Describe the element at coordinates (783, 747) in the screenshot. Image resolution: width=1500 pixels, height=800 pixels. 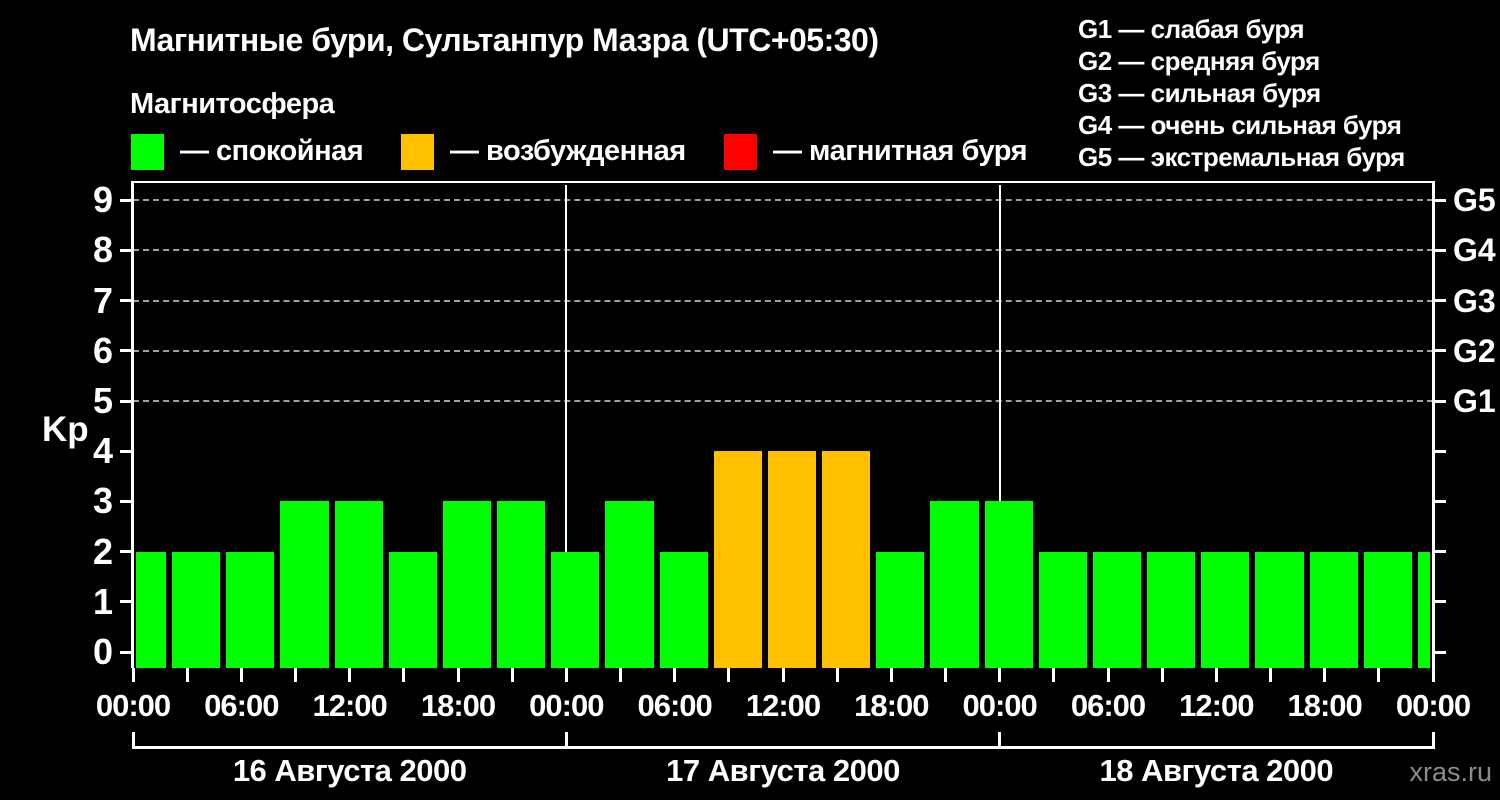
I see `date-bracket-line` at that location.